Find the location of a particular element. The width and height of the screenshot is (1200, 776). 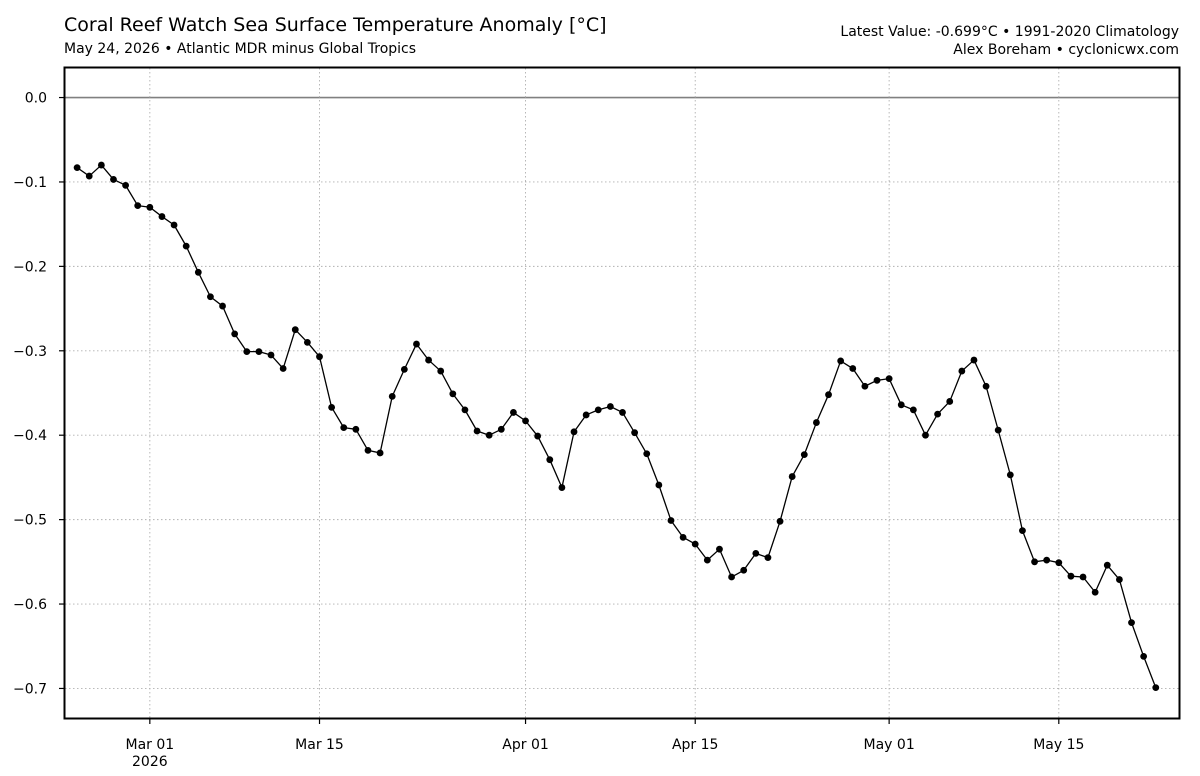

author-credit: Alex Boreham • cyclonicwx.com is located at coordinates (1066, 50).